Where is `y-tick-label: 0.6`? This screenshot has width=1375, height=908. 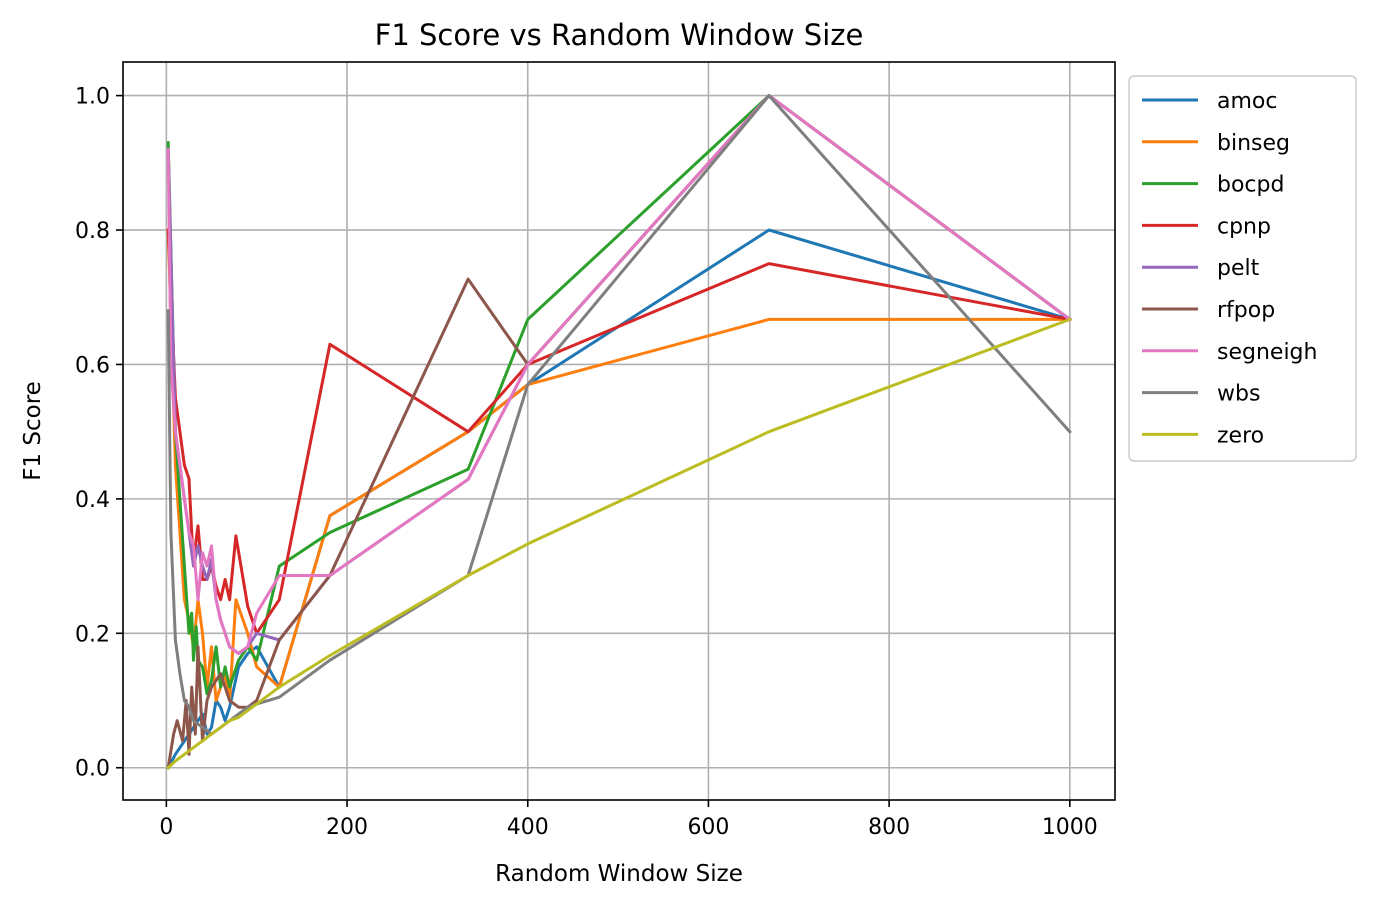
y-tick-label: 0.6 is located at coordinates (92, 365).